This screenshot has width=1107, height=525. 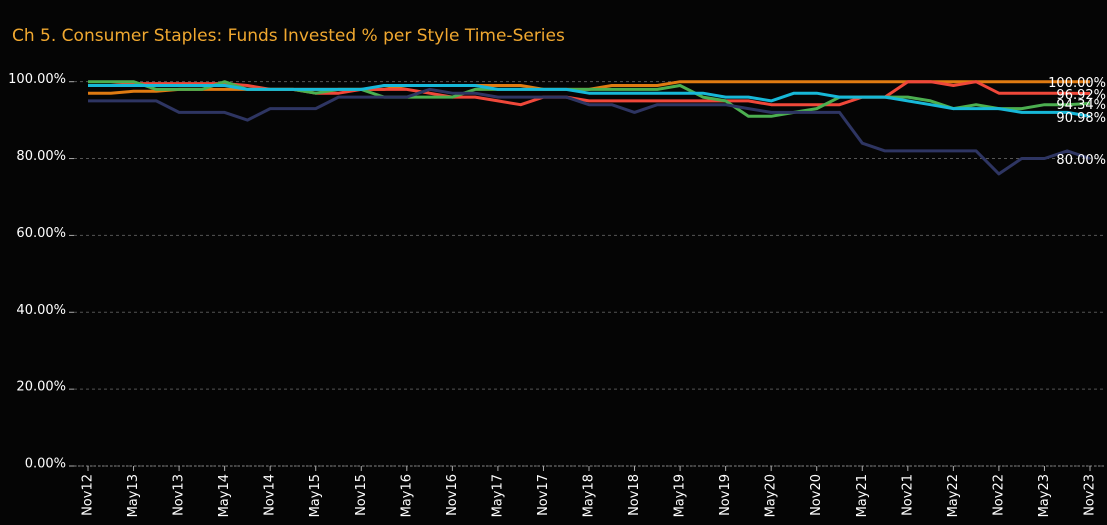 What do you see at coordinates (315, 495) in the screenshot?
I see `x-tick-label: May15` at bounding box center [315, 495].